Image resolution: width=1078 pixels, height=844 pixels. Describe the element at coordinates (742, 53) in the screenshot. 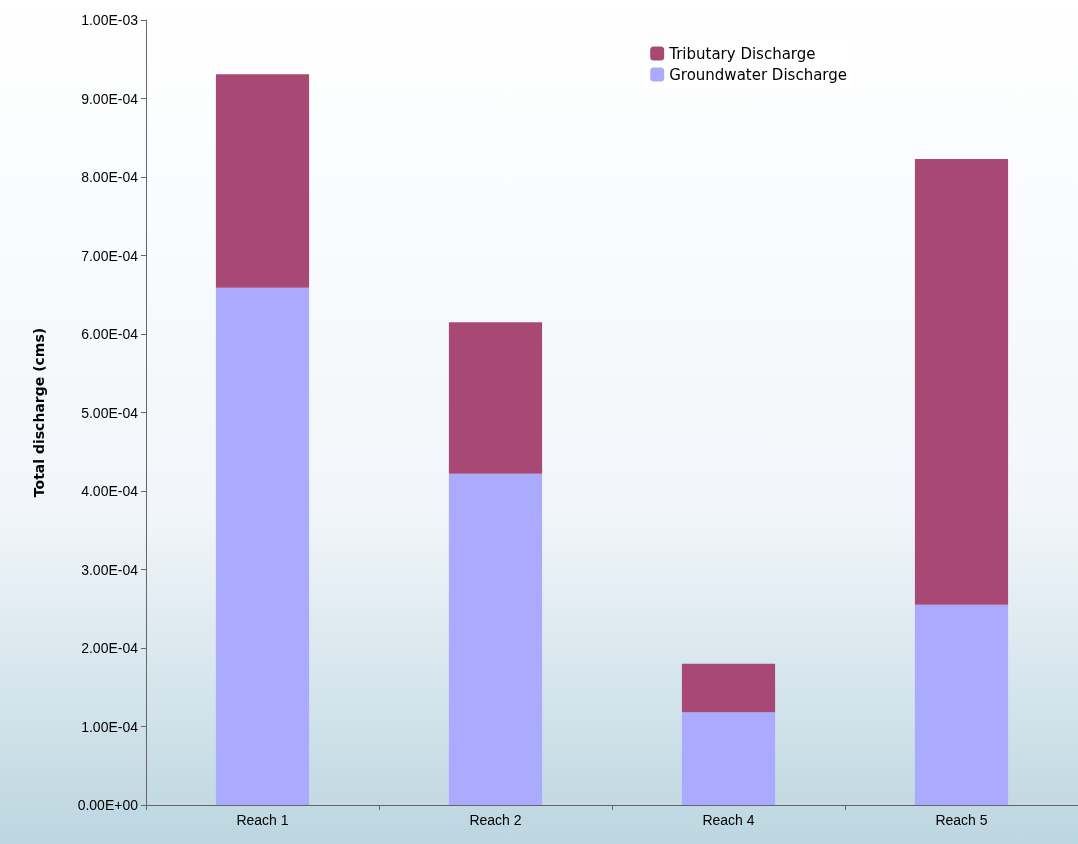

I see `legend-label: Tributary Discharge` at that location.